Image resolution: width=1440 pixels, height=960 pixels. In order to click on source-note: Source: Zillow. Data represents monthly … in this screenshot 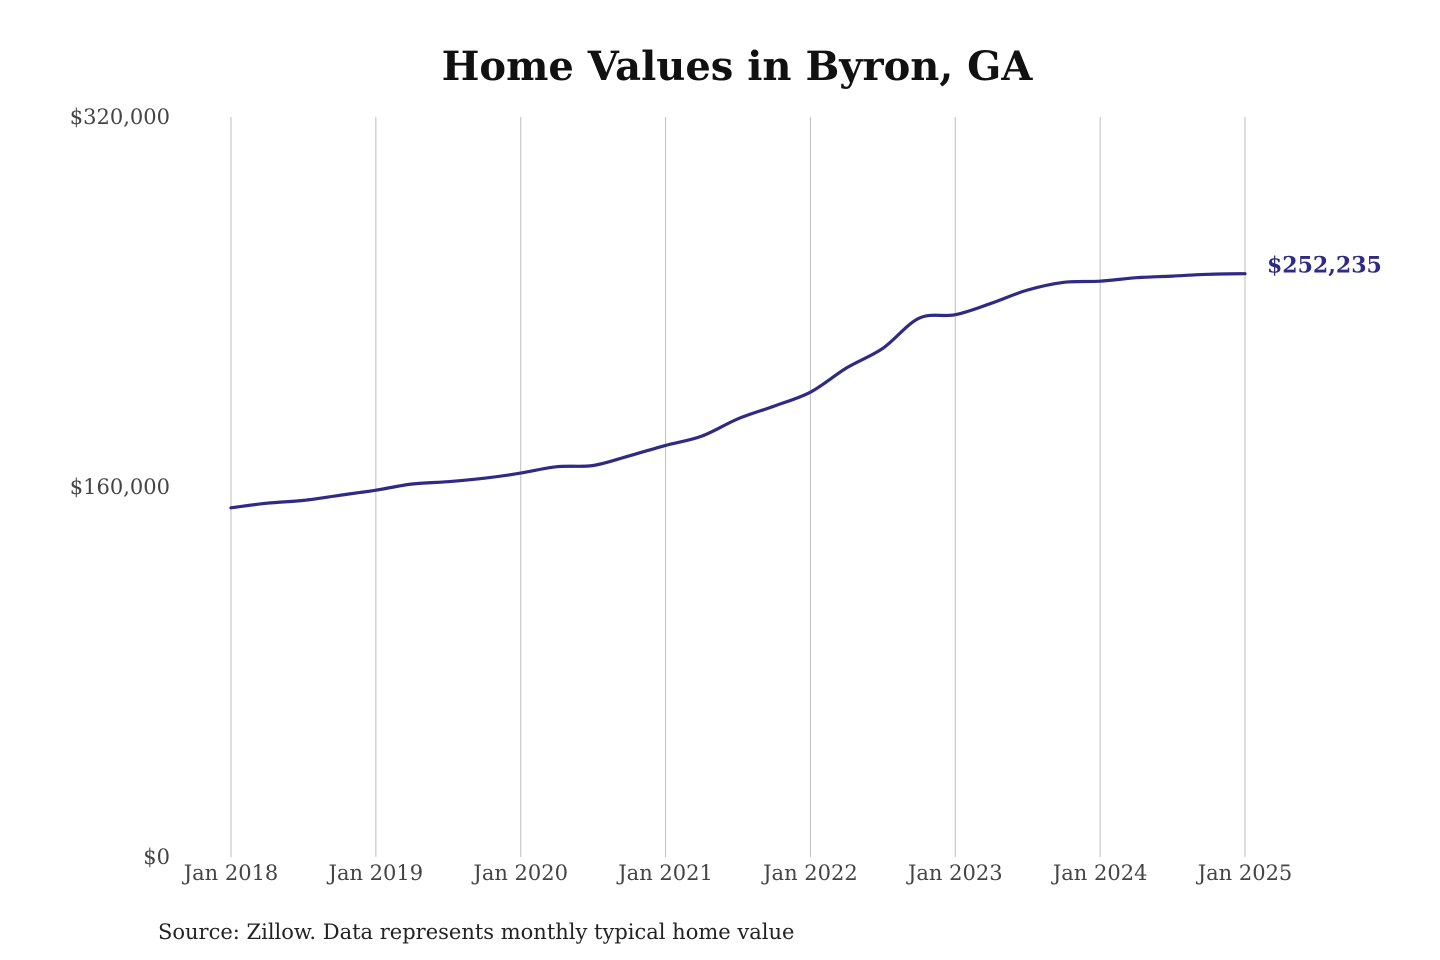, I will do `click(476, 932)`.